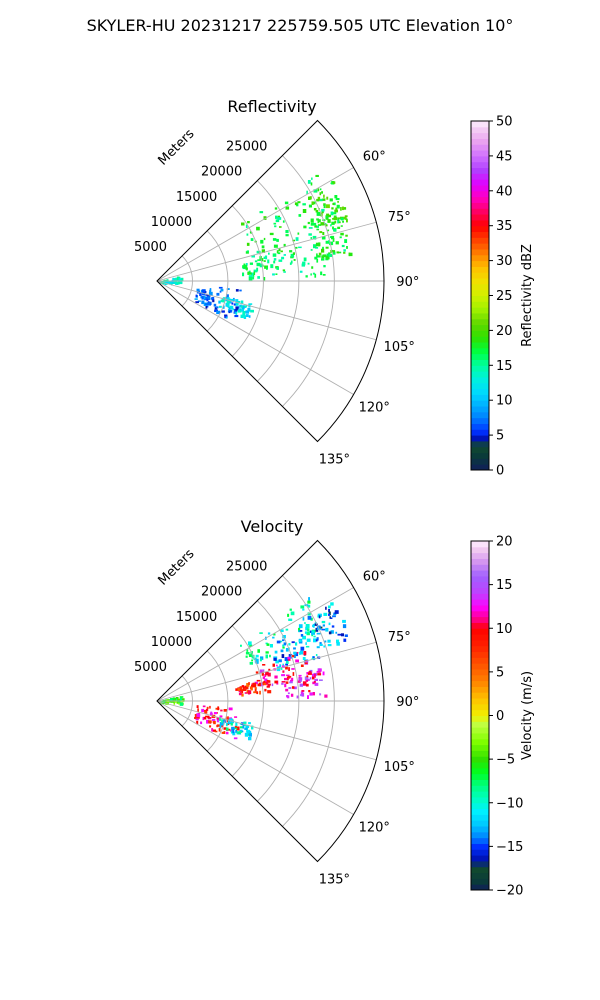 This screenshot has width=600, height=1000. What do you see at coordinates (399, 347) in the screenshot?
I see `azimuth-tick-label: 105°` at bounding box center [399, 347].